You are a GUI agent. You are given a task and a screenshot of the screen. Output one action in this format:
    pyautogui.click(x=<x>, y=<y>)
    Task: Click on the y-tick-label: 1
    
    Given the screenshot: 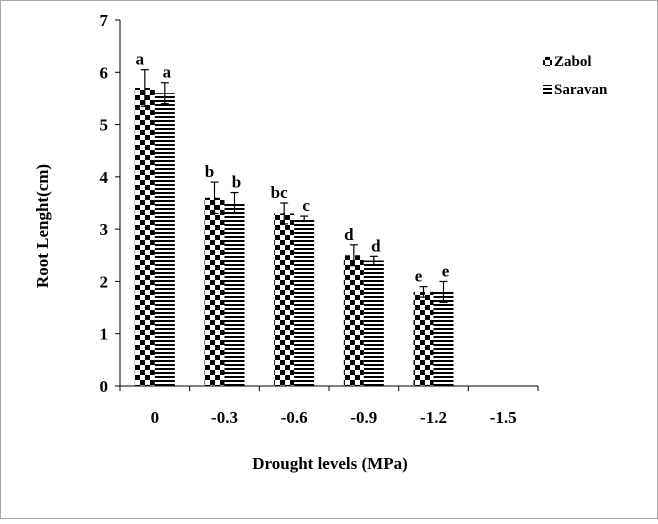 What is the action you would take?
    pyautogui.click(x=104, y=334)
    